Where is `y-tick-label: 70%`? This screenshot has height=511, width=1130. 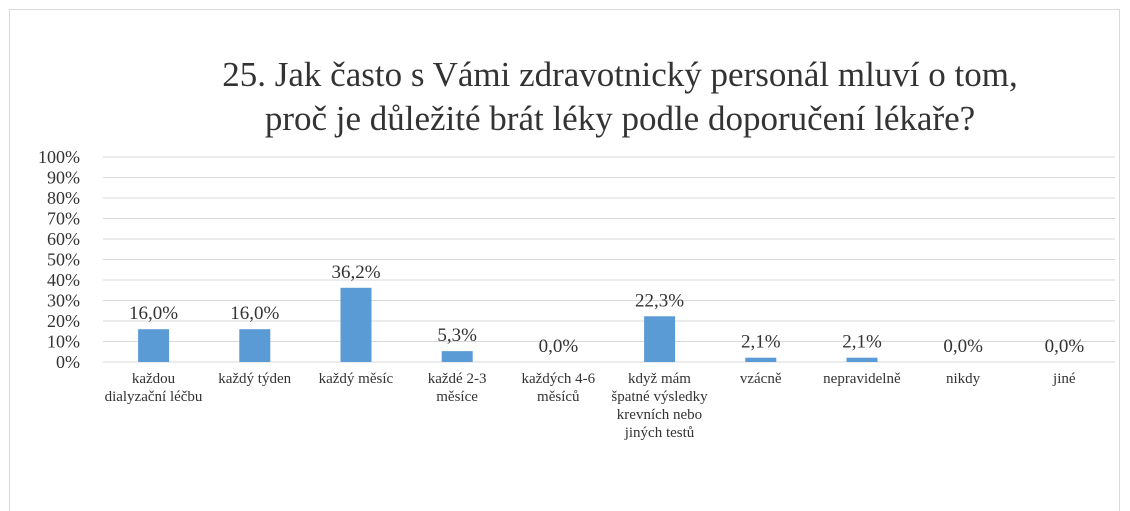
y-tick-label: 70% is located at coordinates (63, 219).